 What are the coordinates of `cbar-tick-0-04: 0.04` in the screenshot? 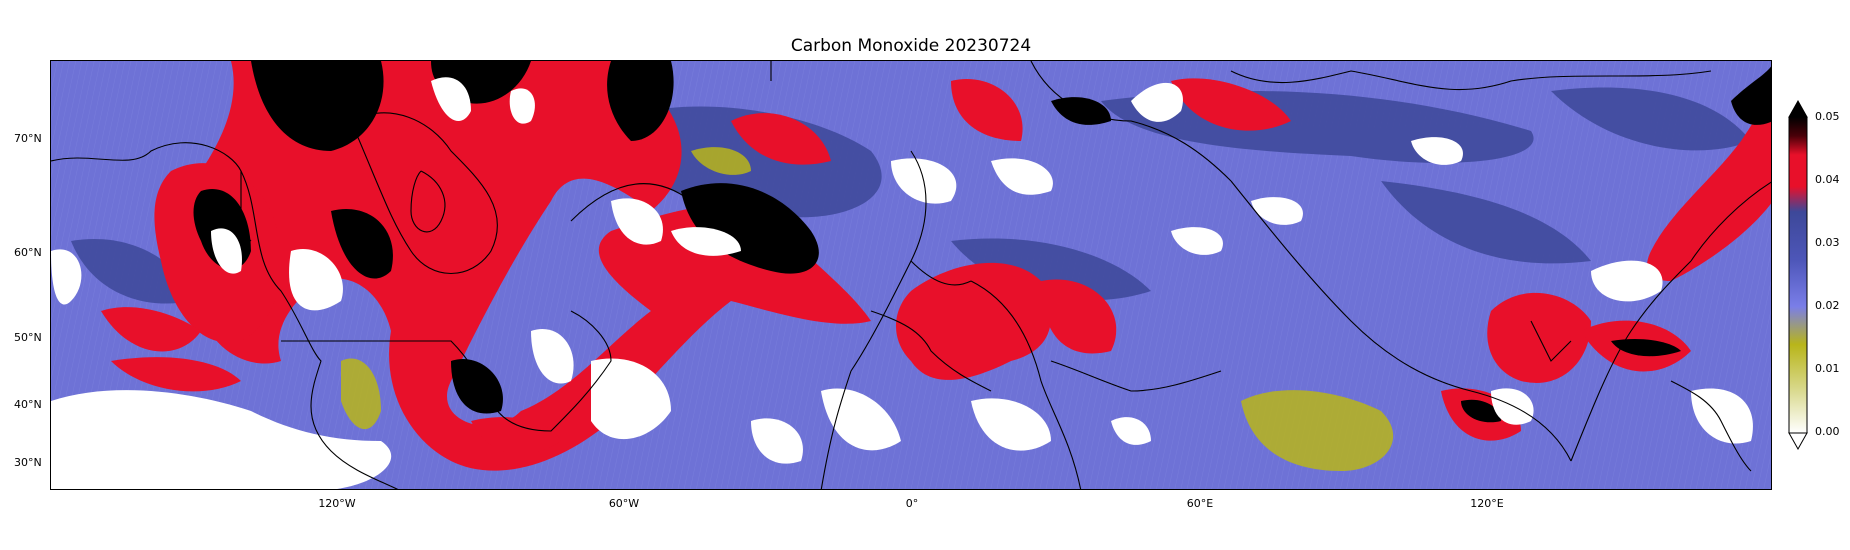 It's located at (1827, 179).